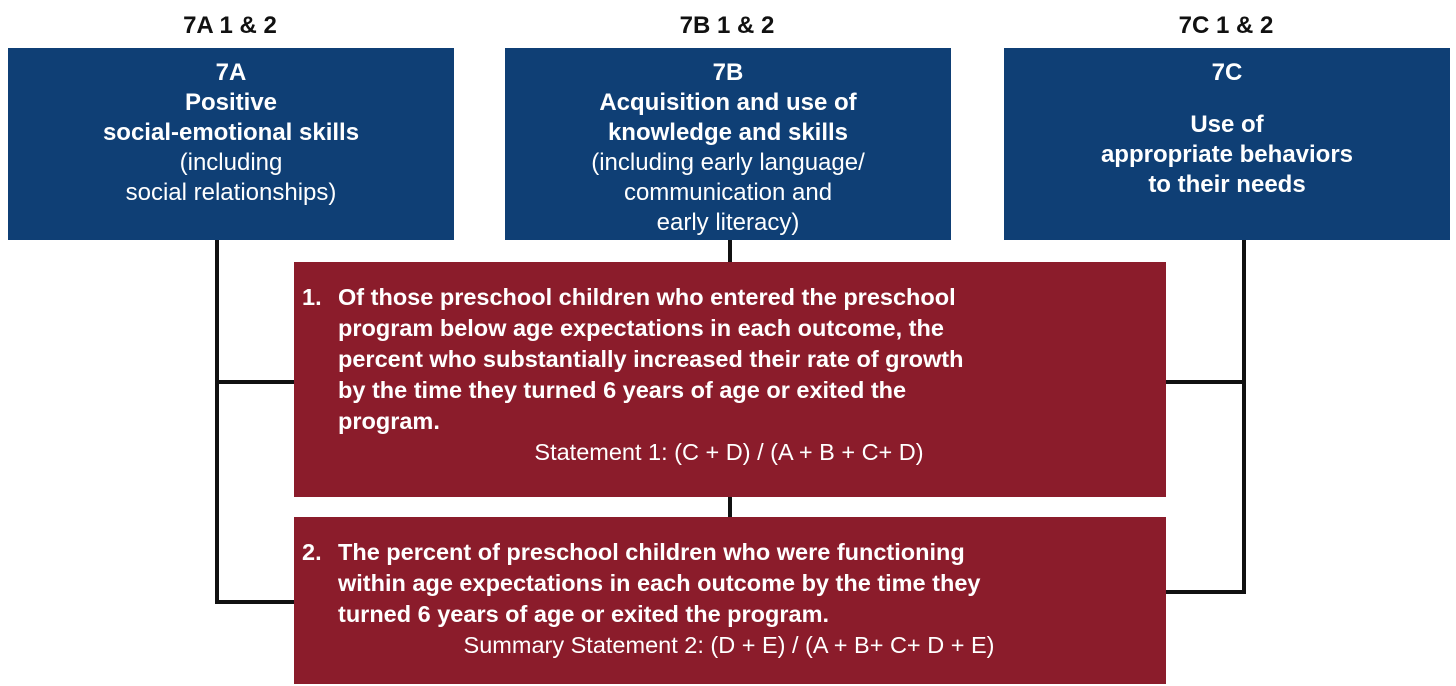  What do you see at coordinates (231, 162) in the screenshot?
I see `outcome-description: (including` at bounding box center [231, 162].